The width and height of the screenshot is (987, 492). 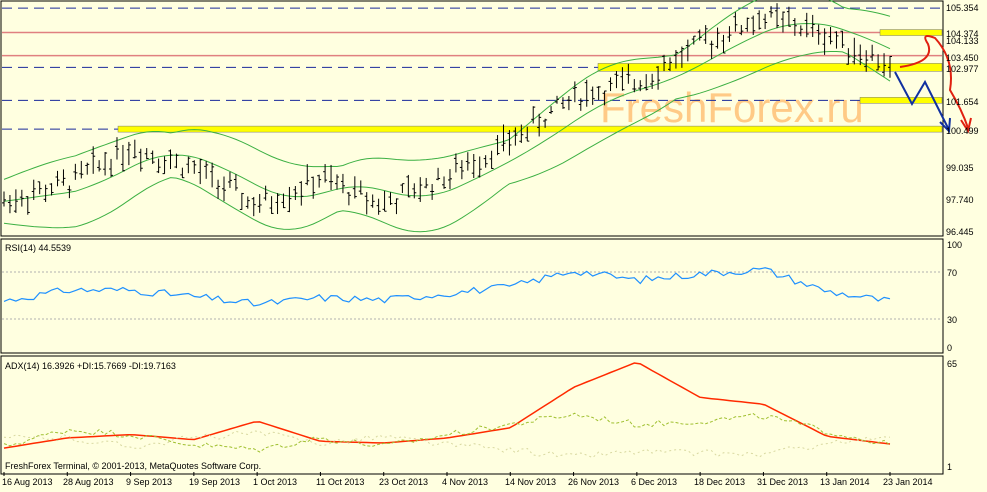 What do you see at coordinates (962, 8) in the screenshot?
I see `price-axis-label: 105.354` at bounding box center [962, 8].